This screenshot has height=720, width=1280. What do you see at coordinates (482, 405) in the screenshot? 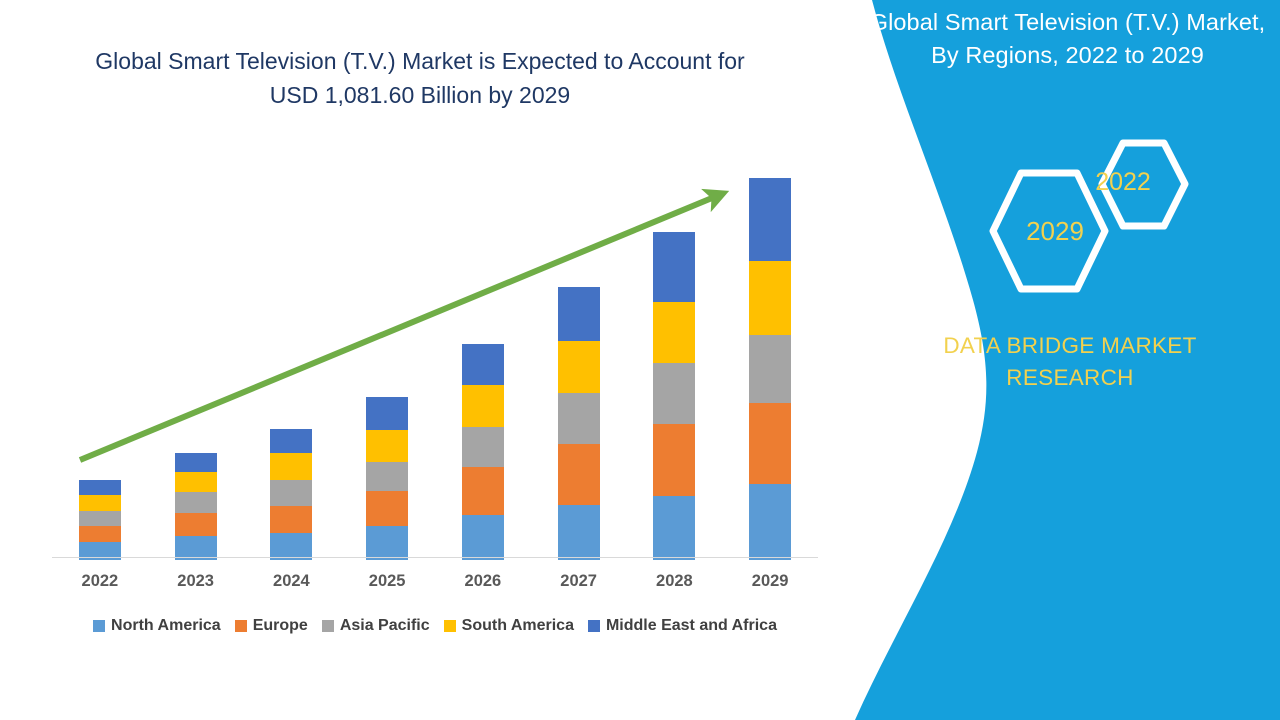
I see `bar-segment-2026-south-america` at bounding box center [482, 405].